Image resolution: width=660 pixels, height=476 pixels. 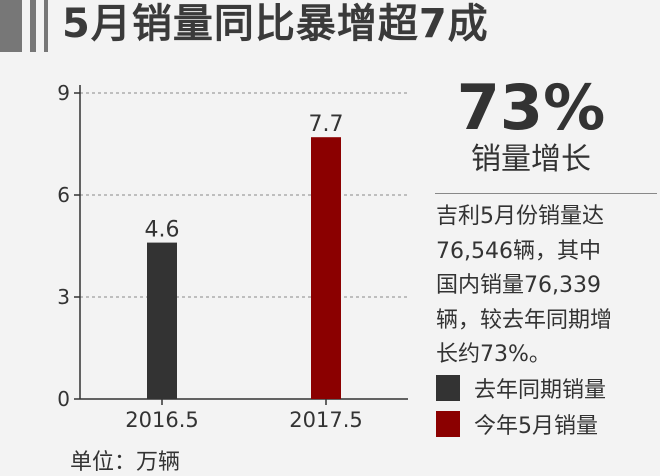 What do you see at coordinates (546, 193) in the screenshot?
I see `panel-divider` at bounding box center [546, 193].